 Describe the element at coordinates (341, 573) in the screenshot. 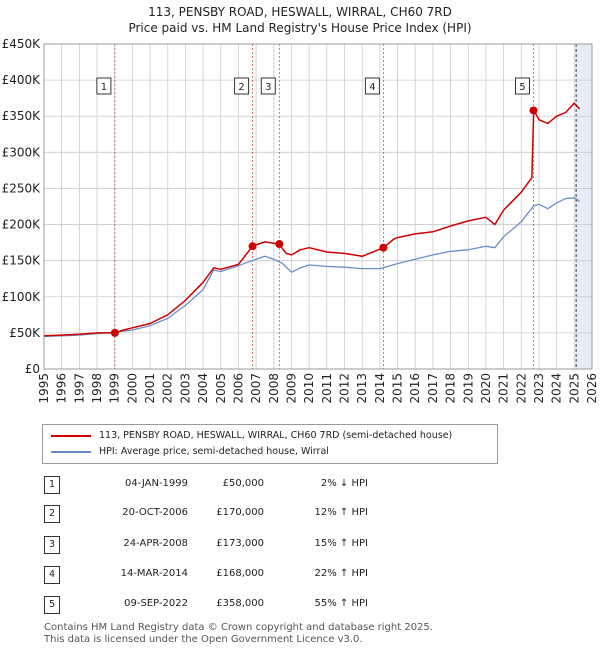

I see `transaction-hpi: 22% ↑ HPI` at that location.